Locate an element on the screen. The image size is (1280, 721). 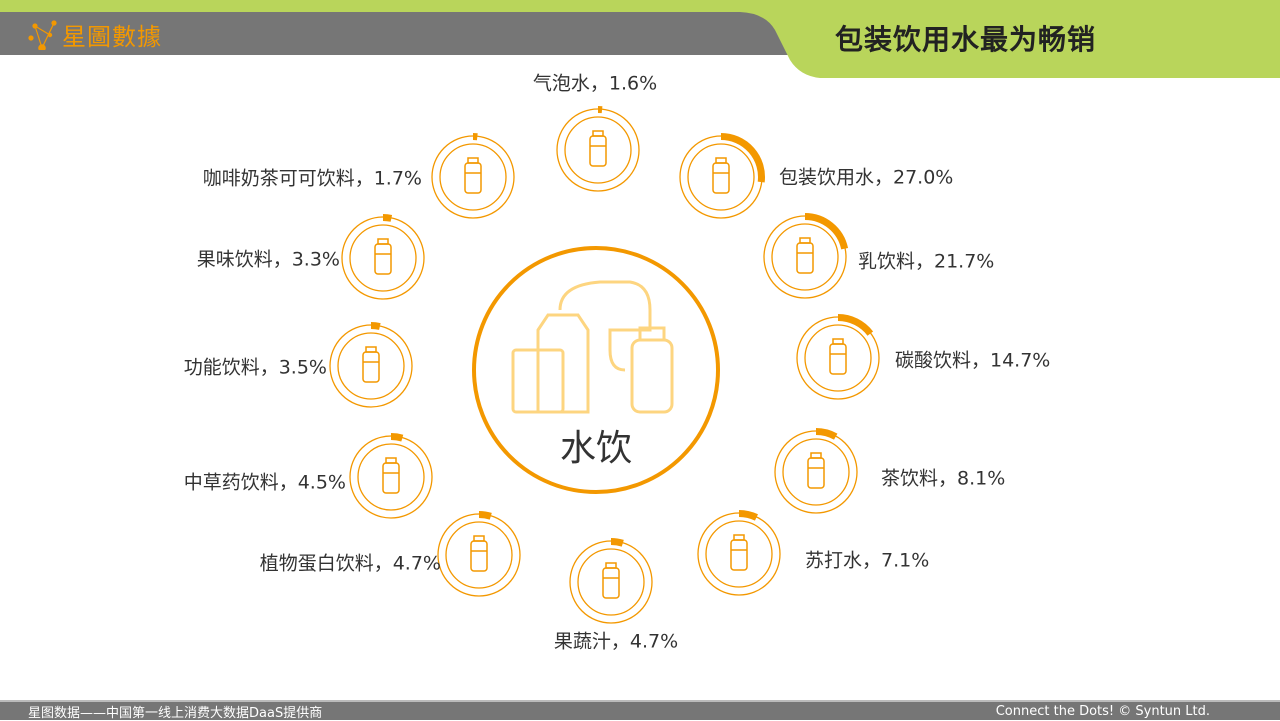
category-label: 果味饮料，3.3% is located at coordinates (268, 258).